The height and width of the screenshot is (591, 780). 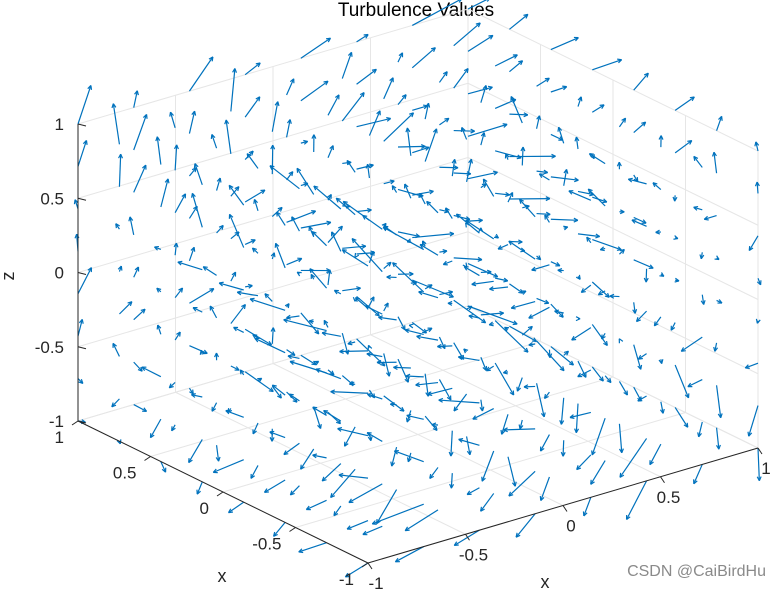 What do you see at coordinates (82, 125) in the screenshot?
I see `z-tick` at bounding box center [82, 125].